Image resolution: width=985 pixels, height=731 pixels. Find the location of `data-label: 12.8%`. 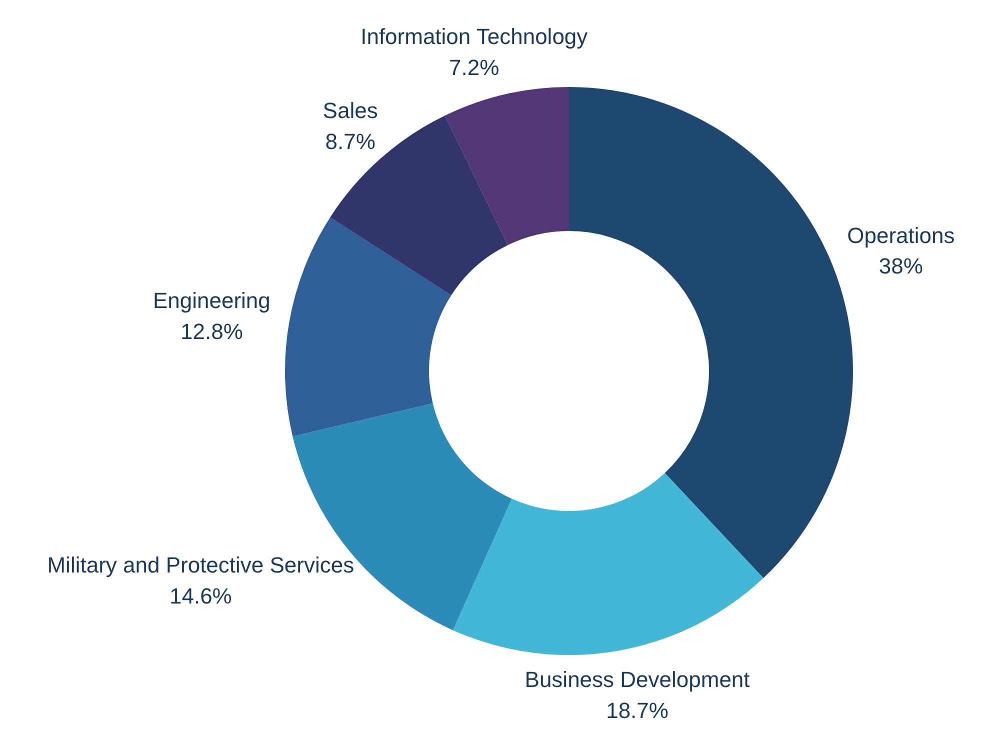

data-label: 12.8% is located at coordinates (211, 331).